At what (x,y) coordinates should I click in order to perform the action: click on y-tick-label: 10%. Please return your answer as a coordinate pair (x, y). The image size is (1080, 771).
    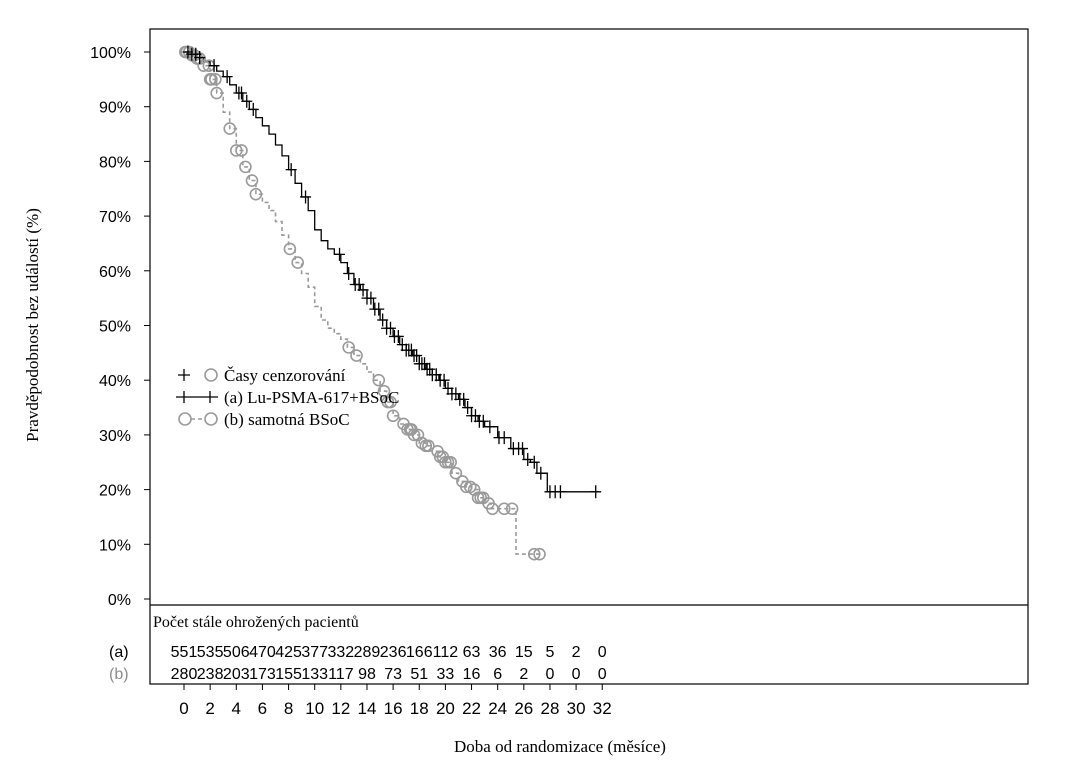
    Looking at the image, I should click on (115, 545).